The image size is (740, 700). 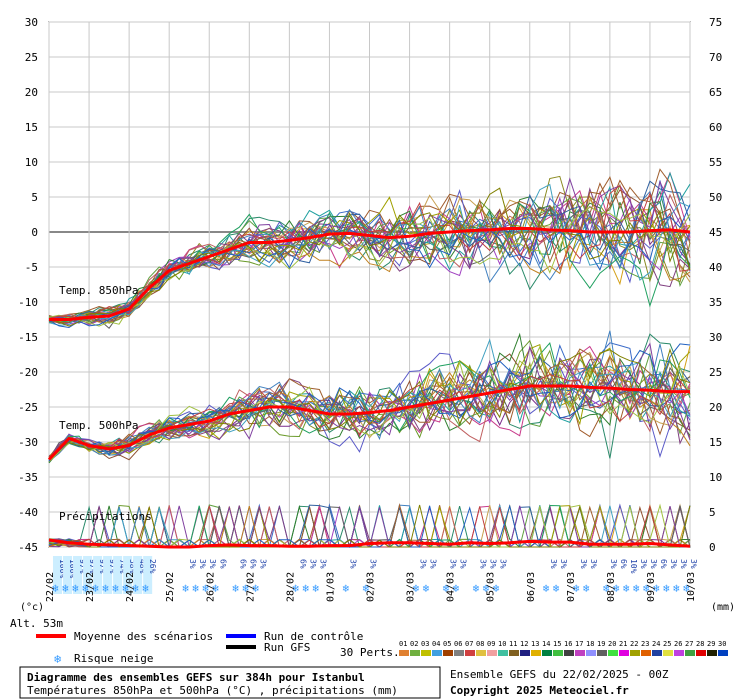 What do you see at coordinates (579, 644) in the screenshot?
I see `pert-number: 17` at bounding box center [579, 644].